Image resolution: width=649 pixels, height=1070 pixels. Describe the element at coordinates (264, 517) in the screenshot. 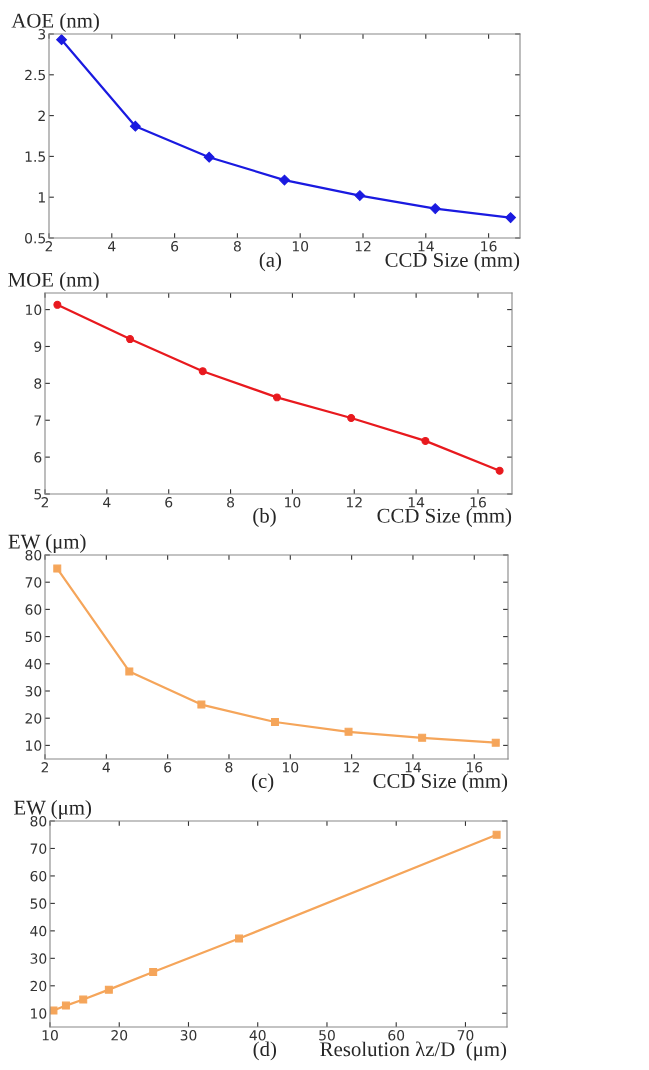

I see `text: (b)` at that location.